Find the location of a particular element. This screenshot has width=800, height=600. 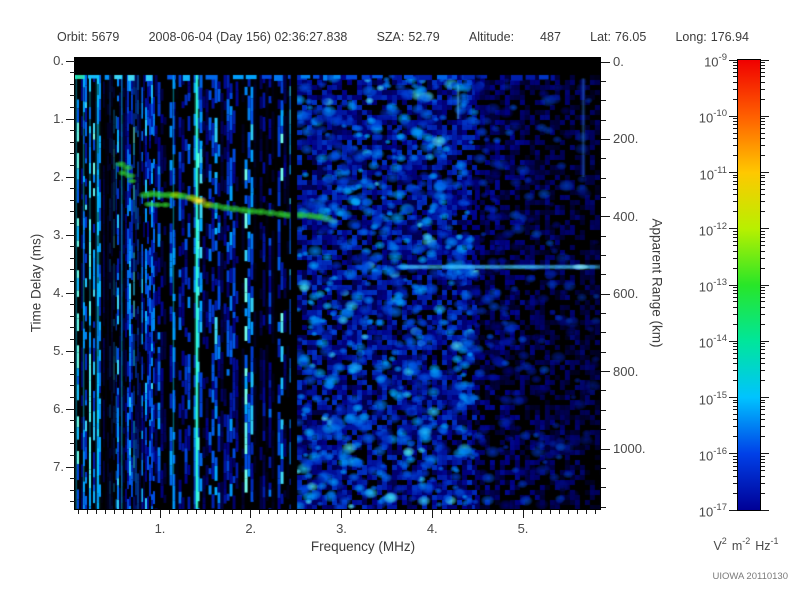

orbit-label: Orbit: is located at coordinates (72, 37).